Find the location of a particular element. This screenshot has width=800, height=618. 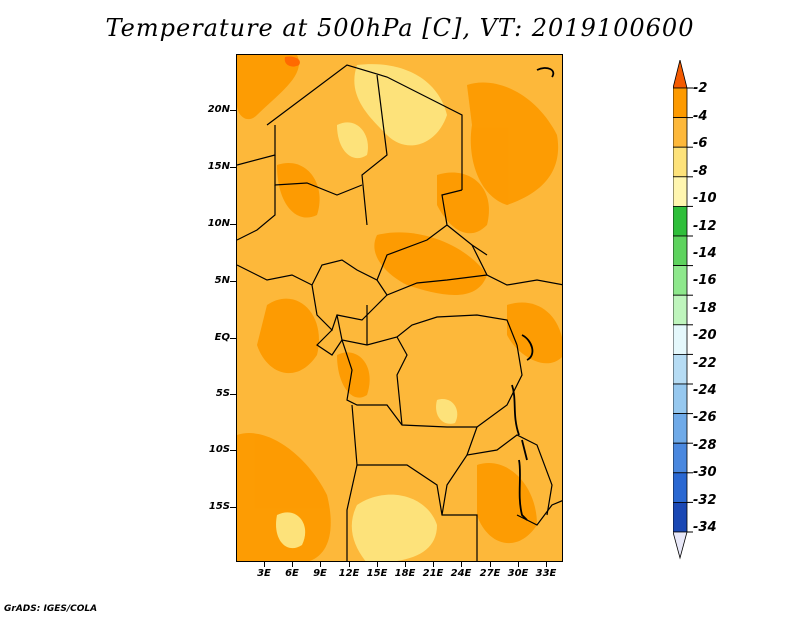

lon-label: 3E is located at coordinates (264, 573).